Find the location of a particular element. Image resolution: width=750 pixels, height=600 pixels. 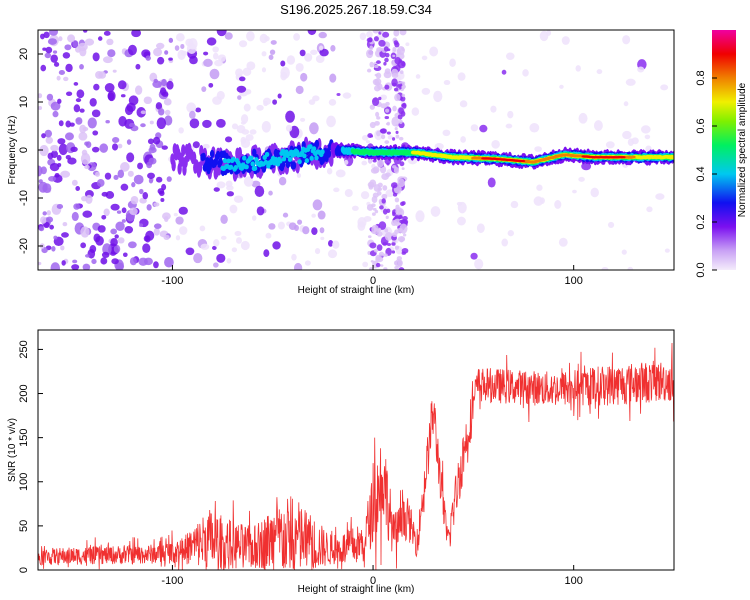

spectrogram-x-ticks: -100 0 100 is located at coordinates (372, 276).